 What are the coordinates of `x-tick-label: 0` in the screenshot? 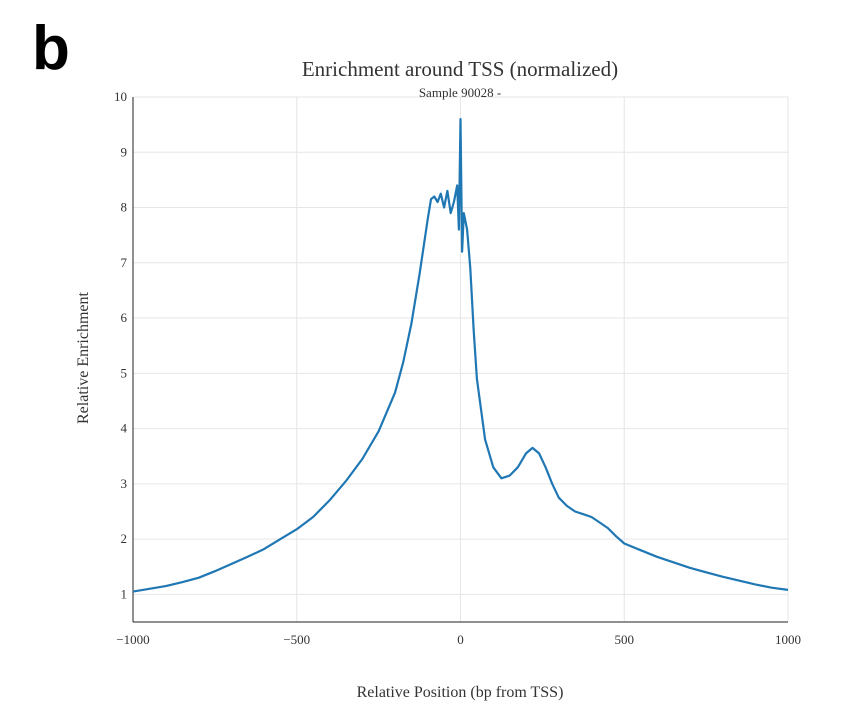 It's located at (460, 639).